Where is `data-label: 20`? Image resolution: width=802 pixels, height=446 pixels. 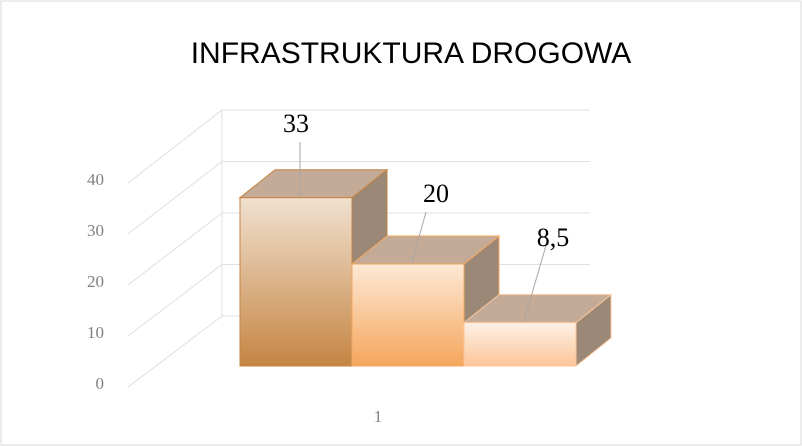
data-label: 20 is located at coordinates (436, 193).